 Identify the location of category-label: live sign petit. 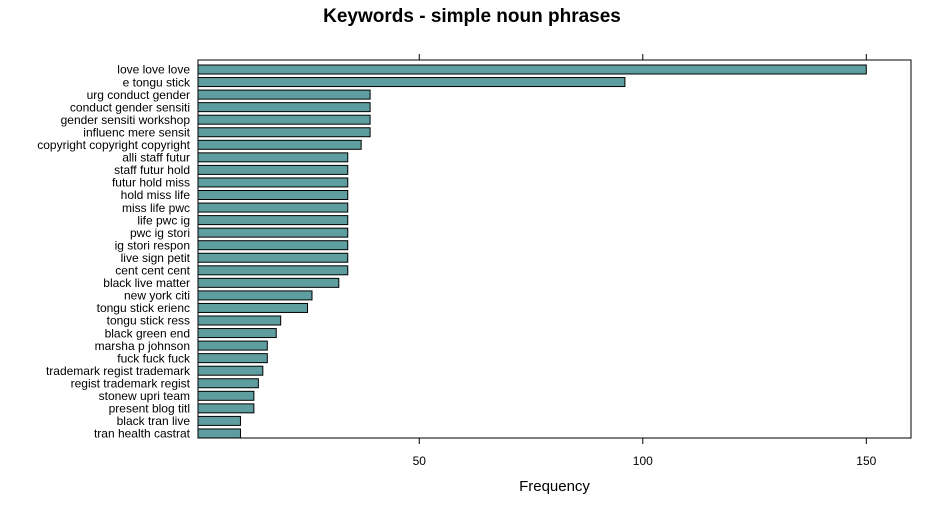
(156, 258).